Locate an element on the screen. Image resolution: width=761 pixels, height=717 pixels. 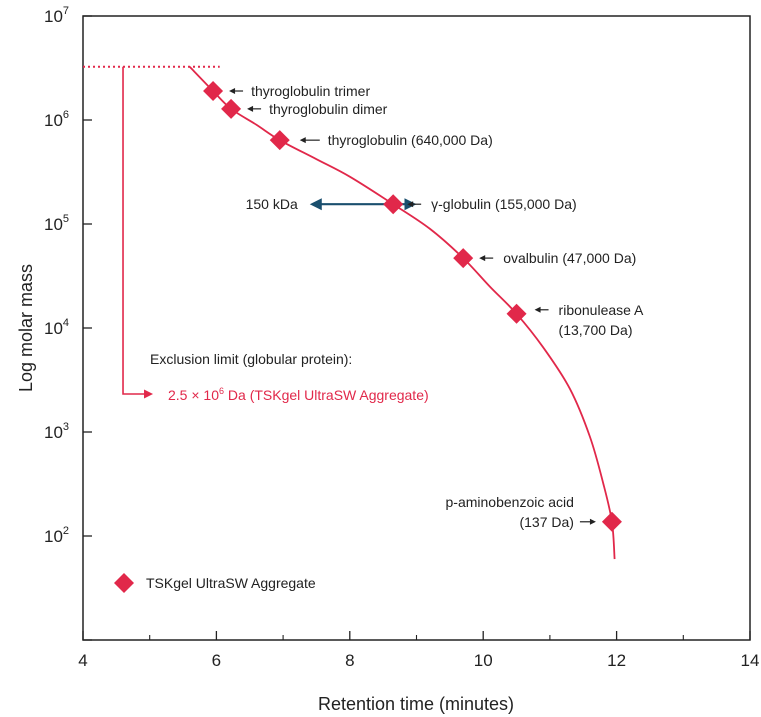
y-tick-label: 10⁵ is located at coordinates (56, 223).